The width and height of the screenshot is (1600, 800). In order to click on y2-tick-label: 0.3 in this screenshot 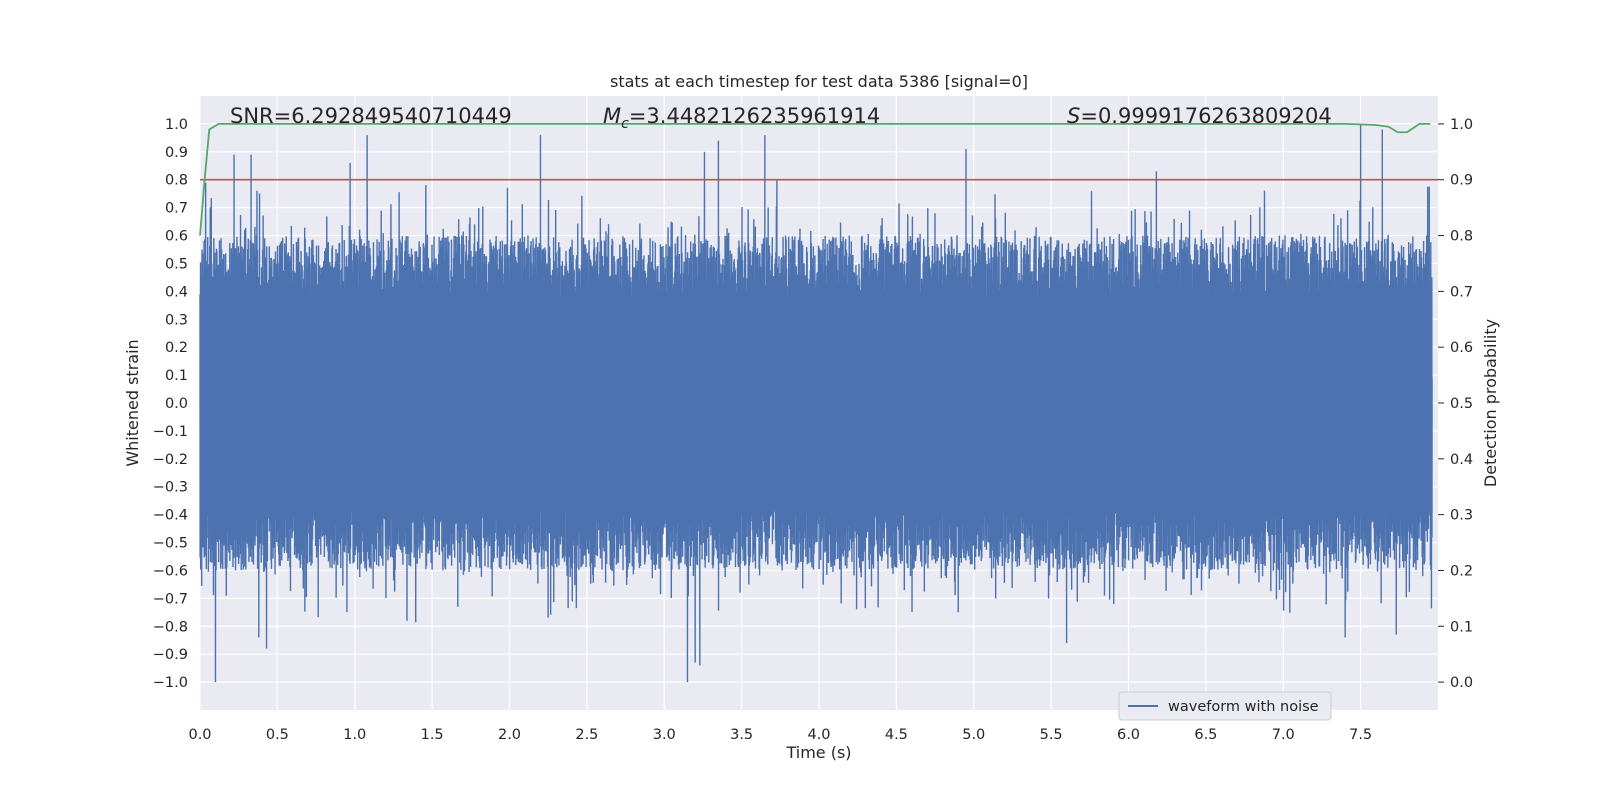, I will do `click(1461, 516)`.